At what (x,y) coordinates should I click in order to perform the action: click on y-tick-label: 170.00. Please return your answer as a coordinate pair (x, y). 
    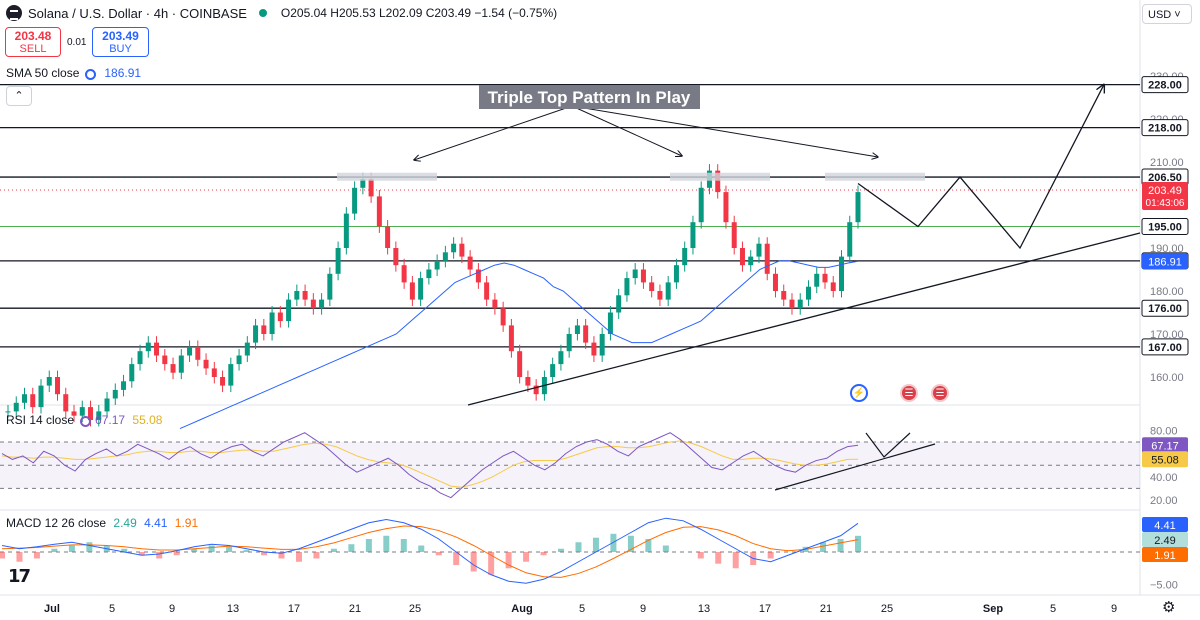
    Looking at the image, I should click on (1167, 335).